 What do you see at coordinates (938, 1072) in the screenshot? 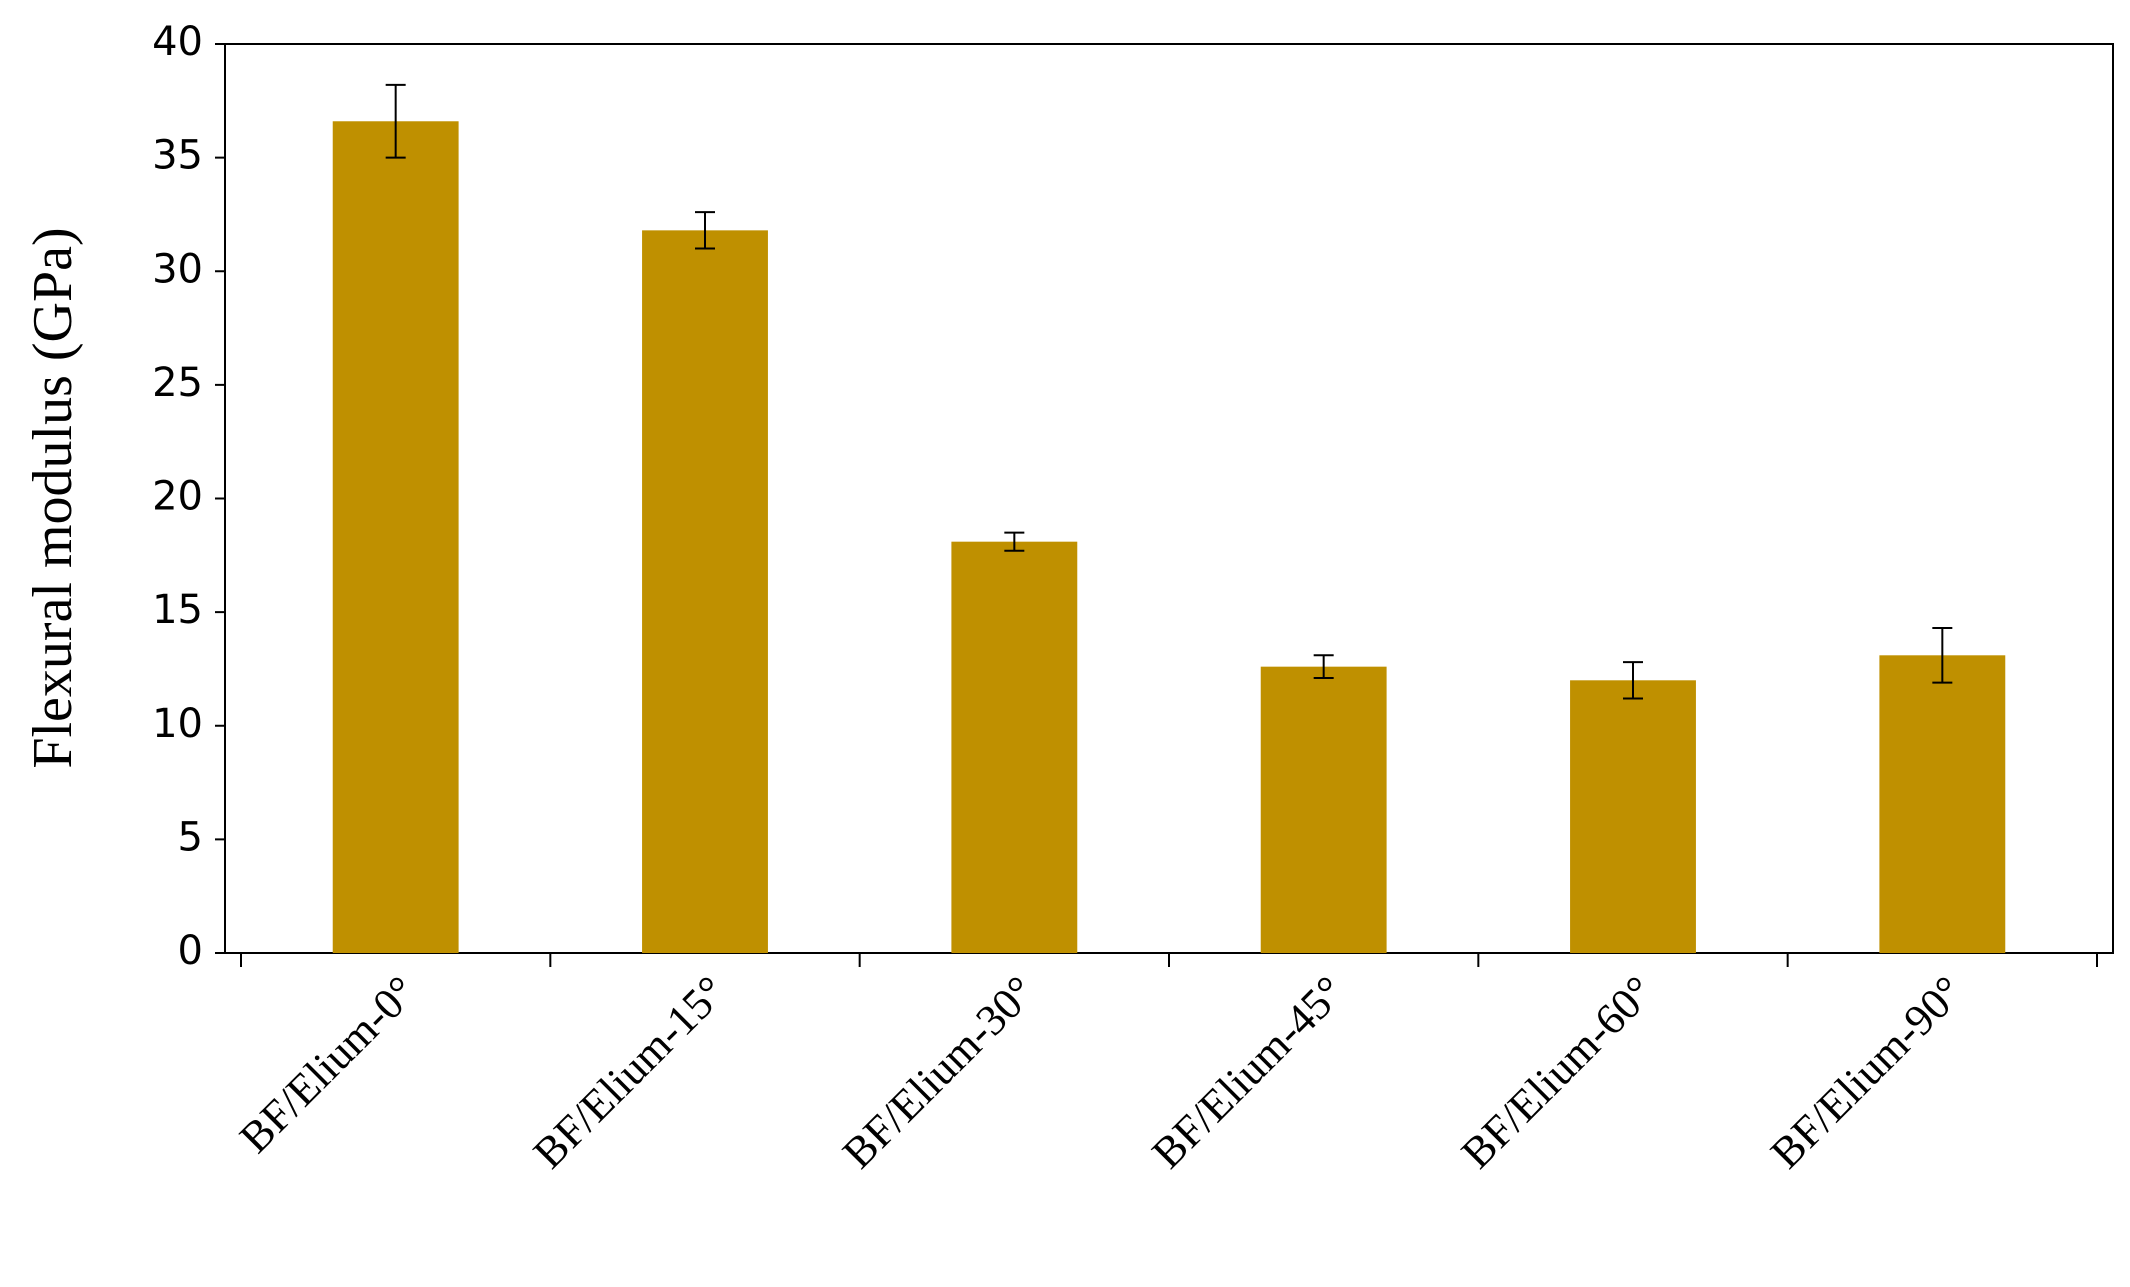
I see `x-tick-label: BF/Elium-30°` at bounding box center [938, 1072].